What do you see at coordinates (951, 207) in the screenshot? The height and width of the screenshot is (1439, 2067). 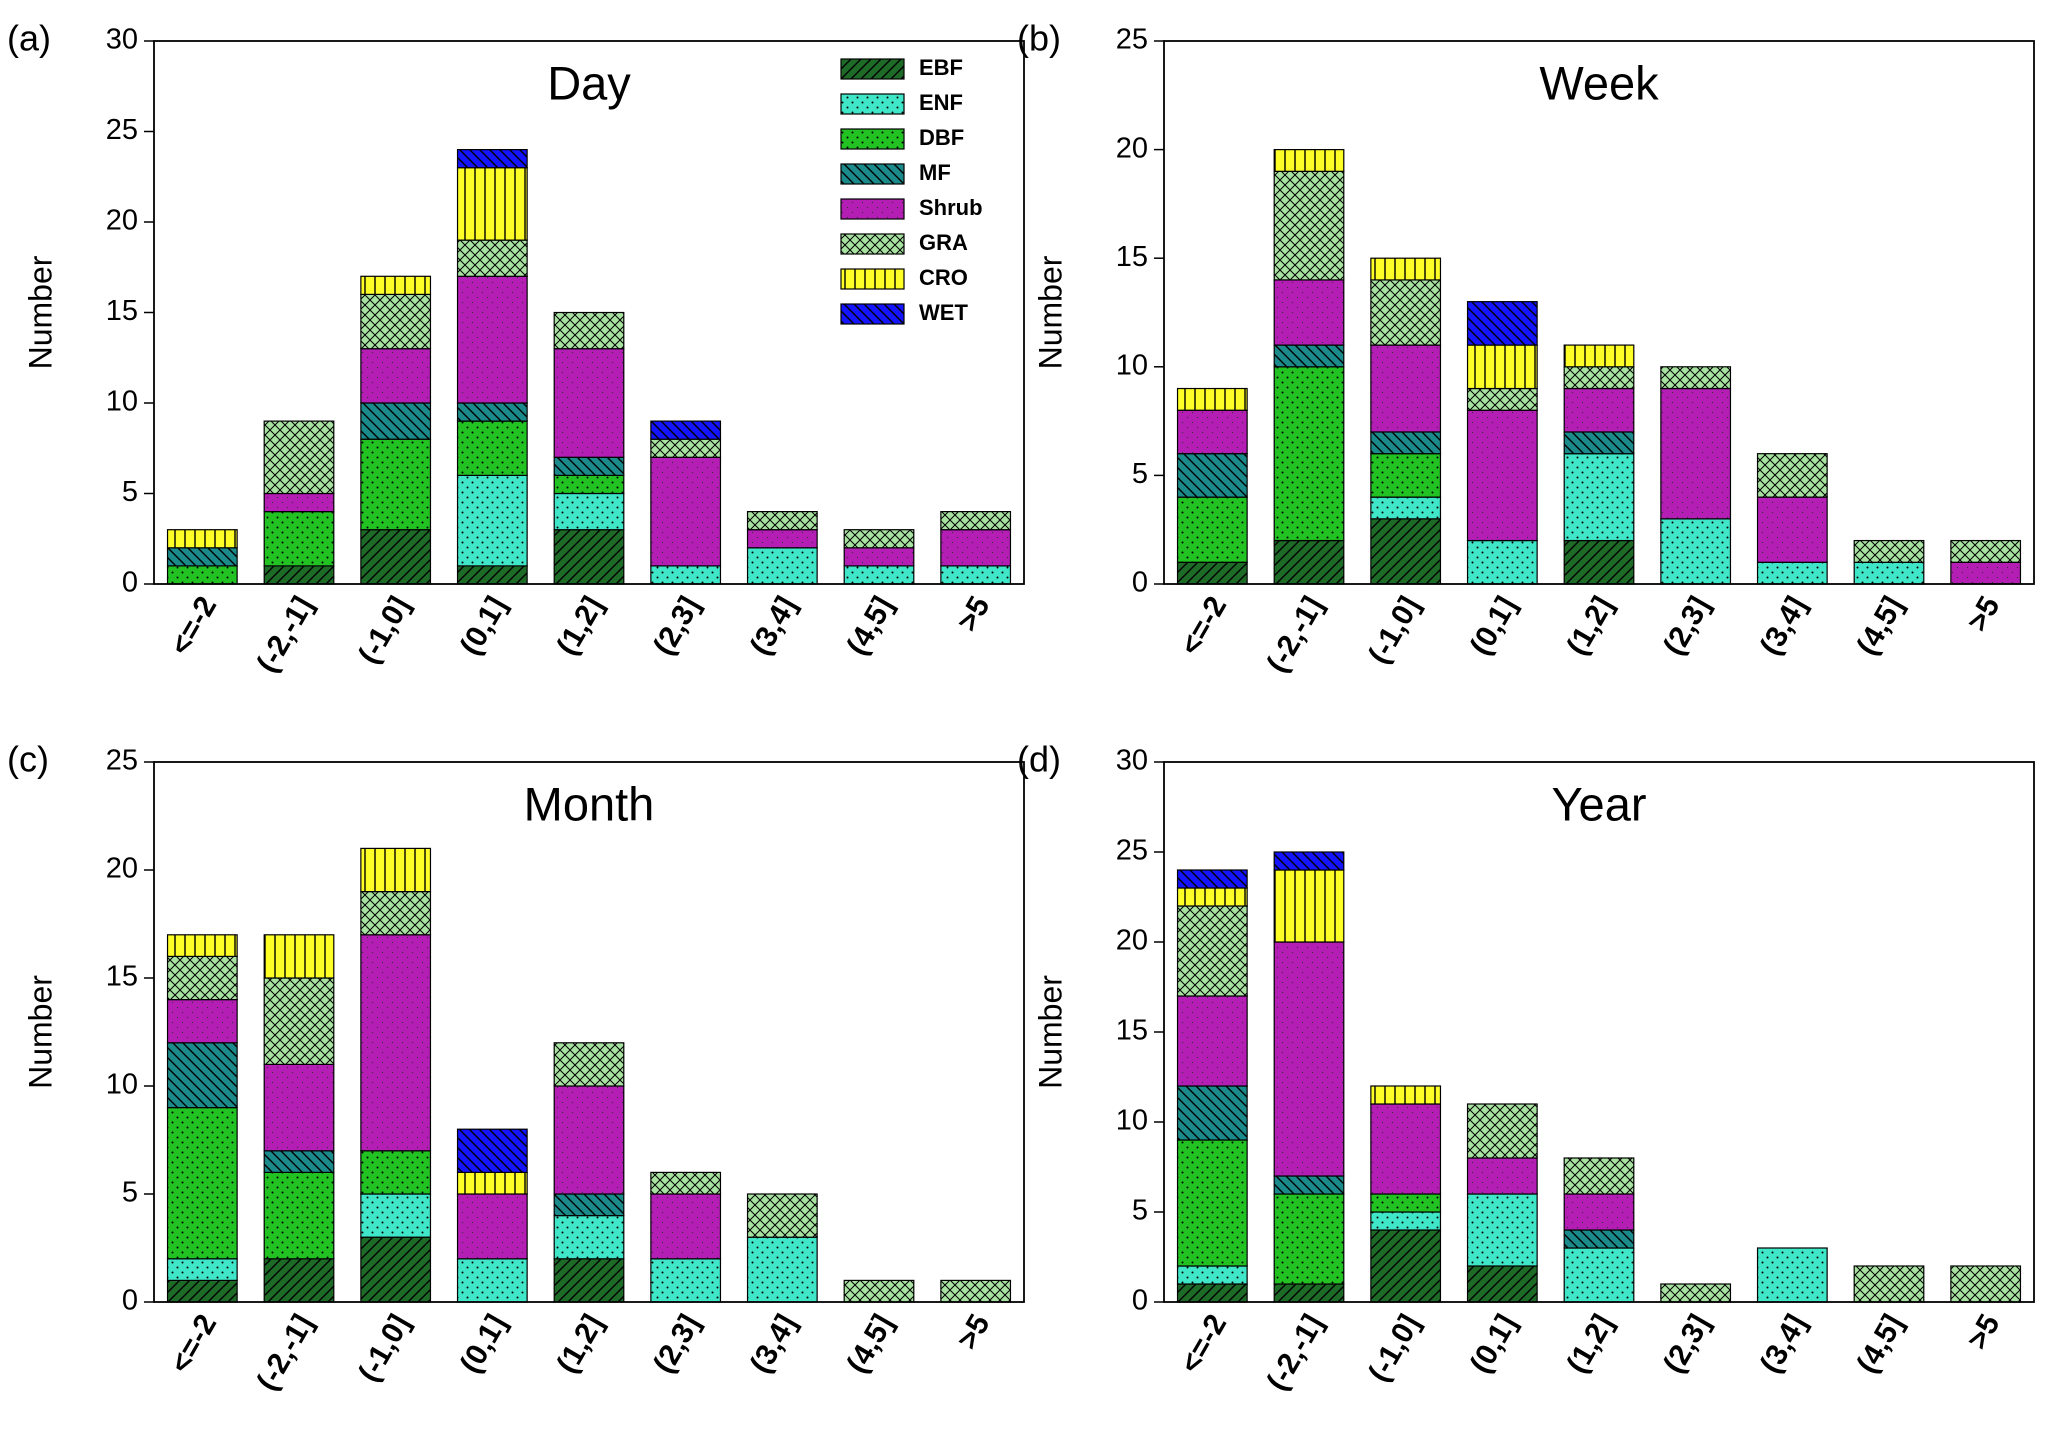 I see `legend-label: Shrub` at bounding box center [951, 207].